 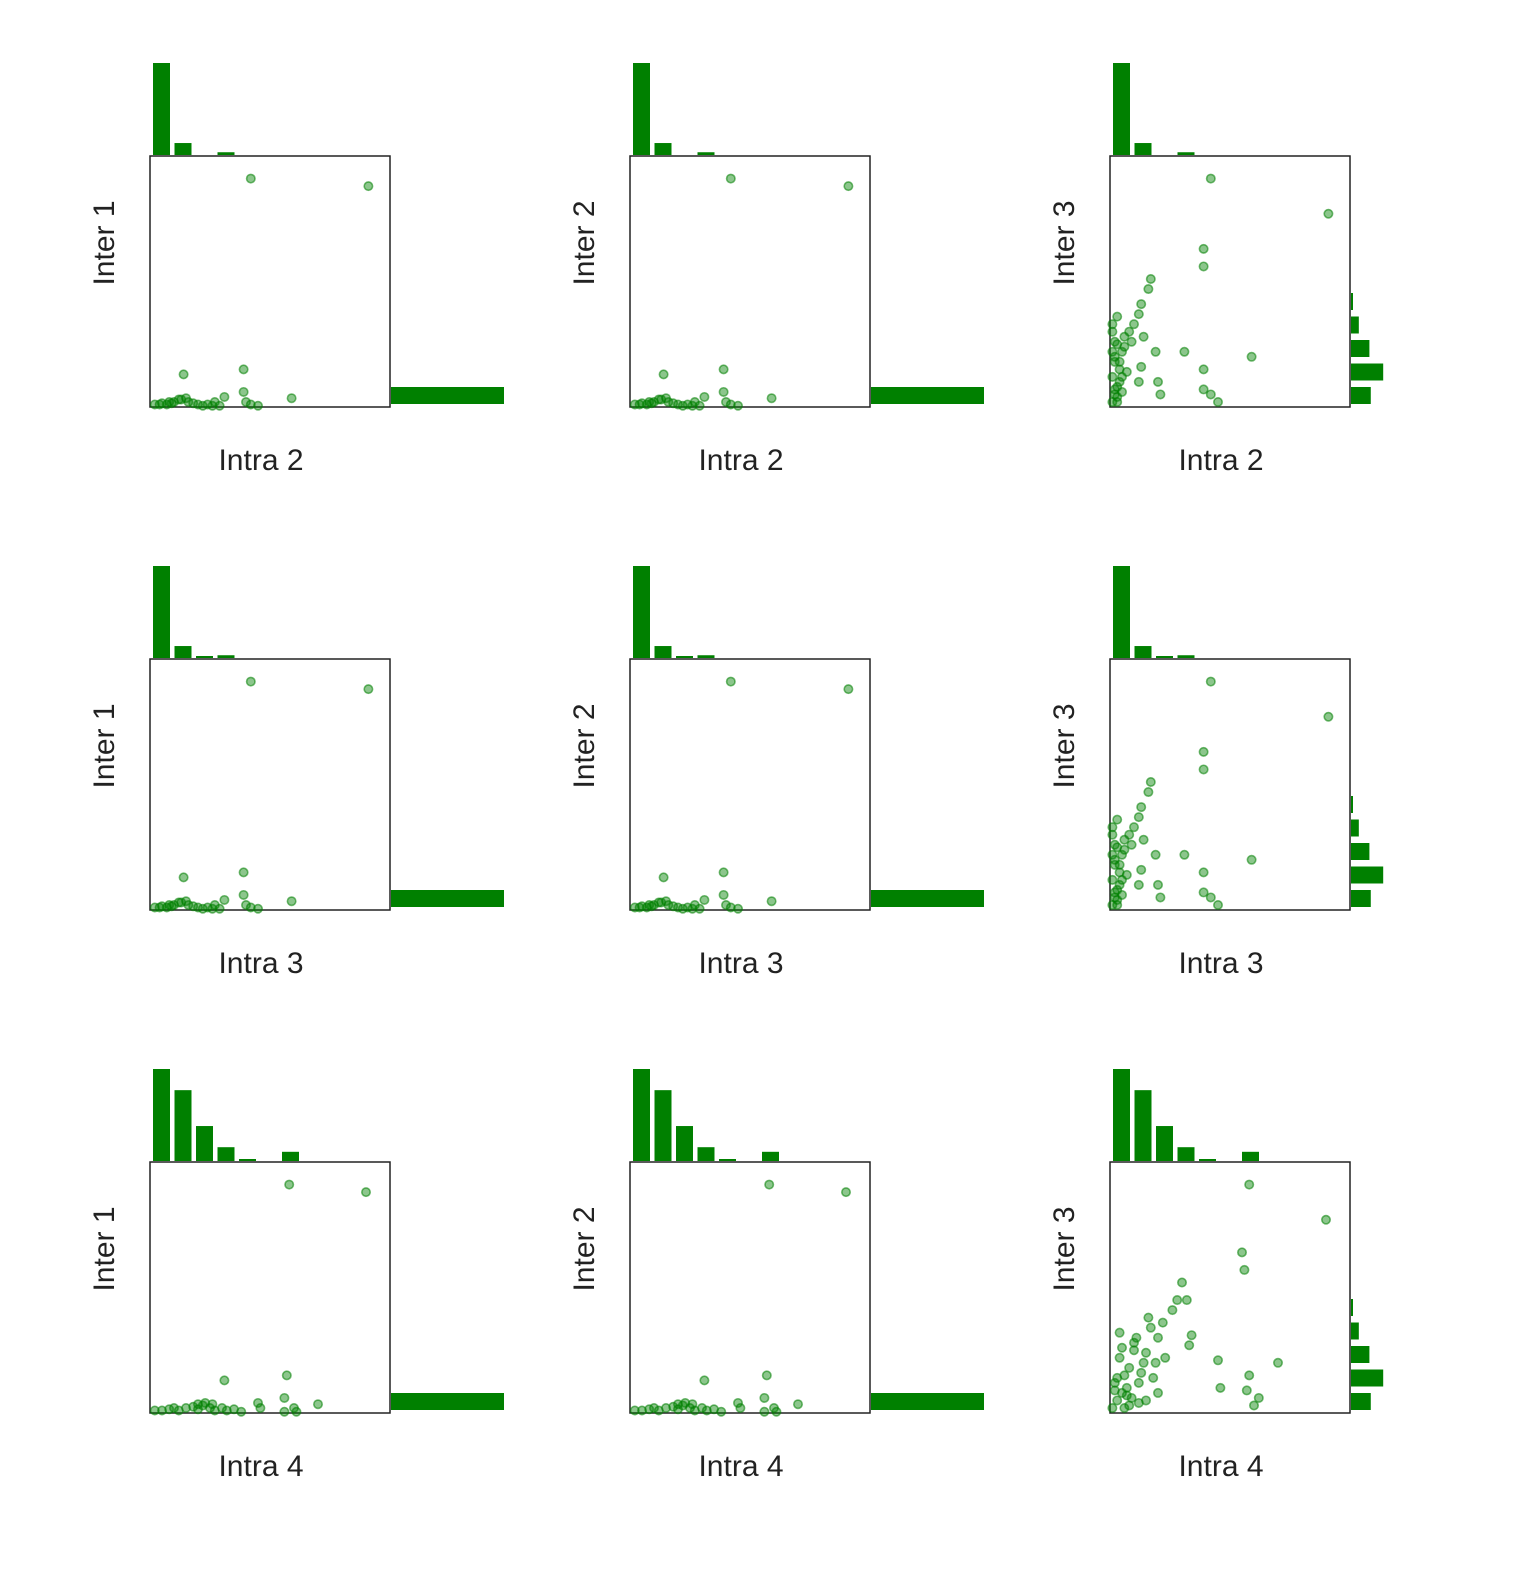 What do you see at coordinates (1216, 773) in the screenshot?
I see `panel-6: Intra 3 Inter 3` at bounding box center [1216, 773].